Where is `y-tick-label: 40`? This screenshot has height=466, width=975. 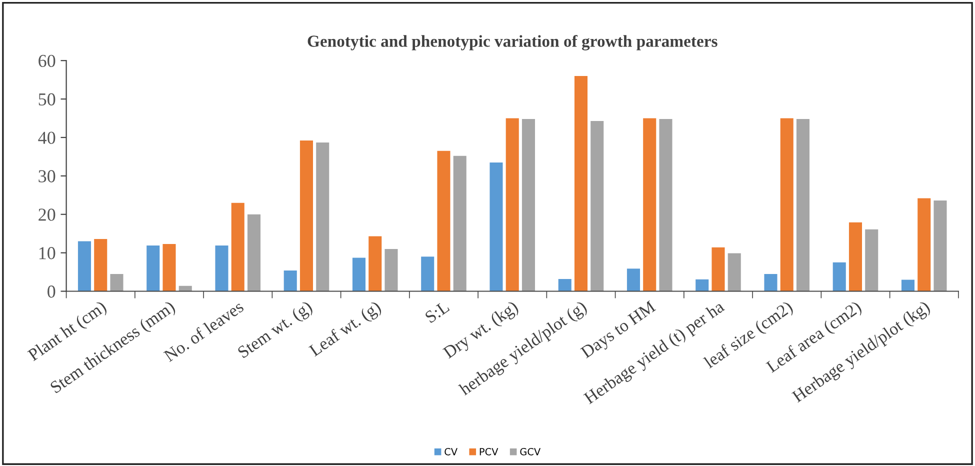 y-tick-label: 40 is located at coordinates (47, 138).